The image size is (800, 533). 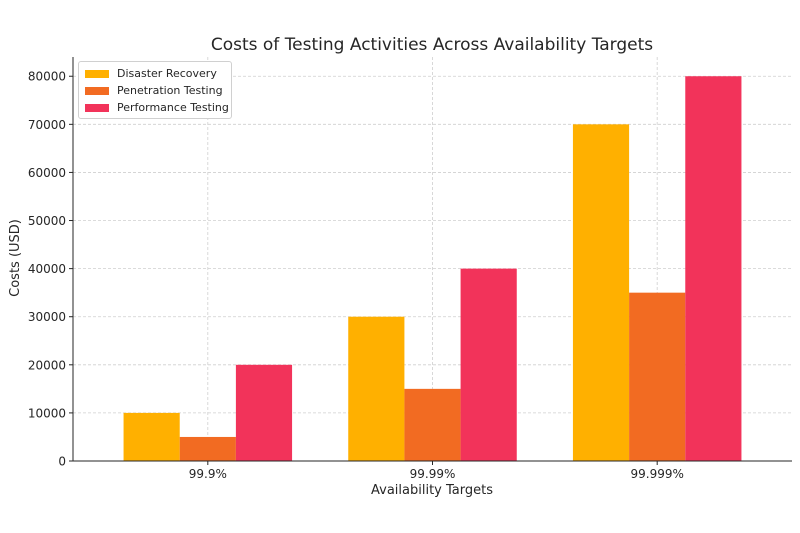 What do you see at coordinates (433, 474) in the screenshot?
I see `x-tick-label: 99.99%` at bounding box center [433, 474].